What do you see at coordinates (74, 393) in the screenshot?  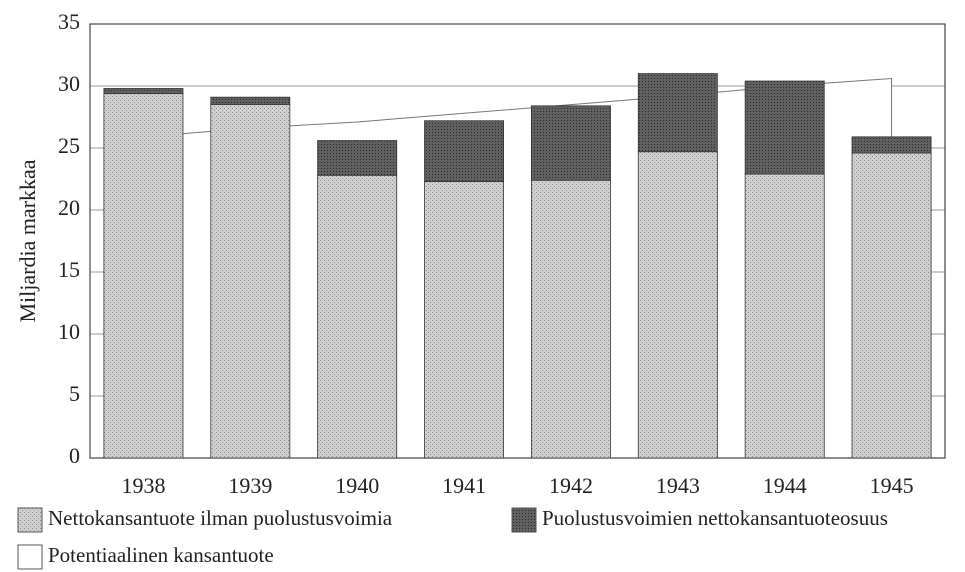 I see `y-tick-label: 5` at bounding box center [74, 393].